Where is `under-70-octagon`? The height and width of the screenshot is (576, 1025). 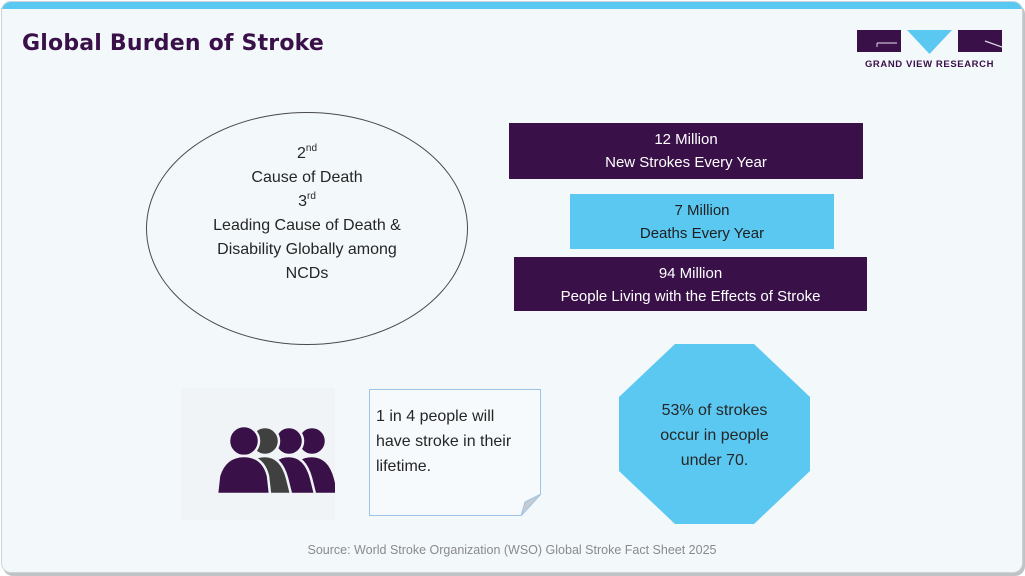 under-70-octagon is located at coordinates (714, 434).